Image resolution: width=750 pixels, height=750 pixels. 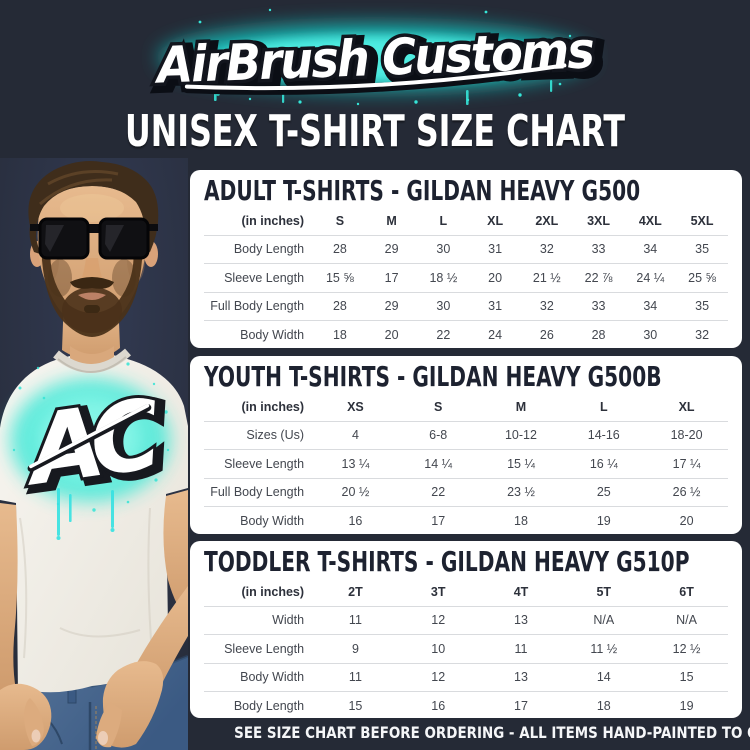 I want to click on model-hair, so click(x=93, y=207).